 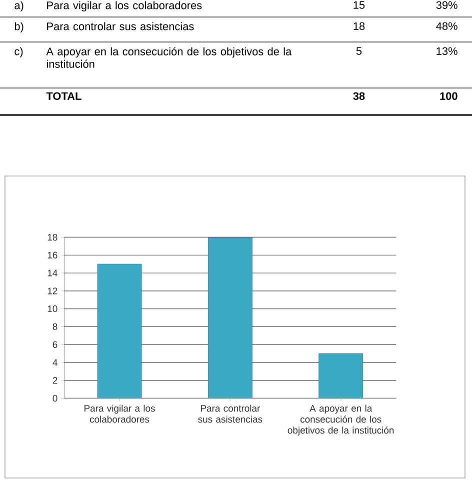 I want to click on text: 5, so click(x=359, y=51).